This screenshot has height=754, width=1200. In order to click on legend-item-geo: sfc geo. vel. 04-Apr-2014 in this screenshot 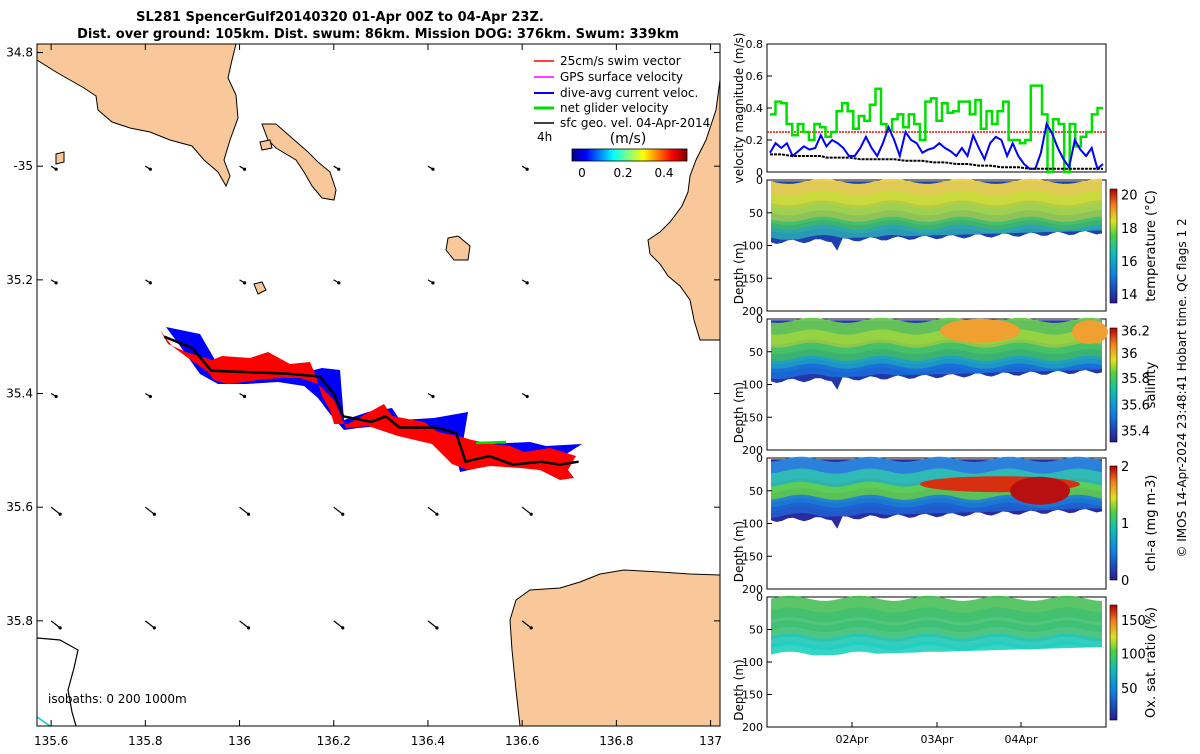, I will do `click(635, 123)`.